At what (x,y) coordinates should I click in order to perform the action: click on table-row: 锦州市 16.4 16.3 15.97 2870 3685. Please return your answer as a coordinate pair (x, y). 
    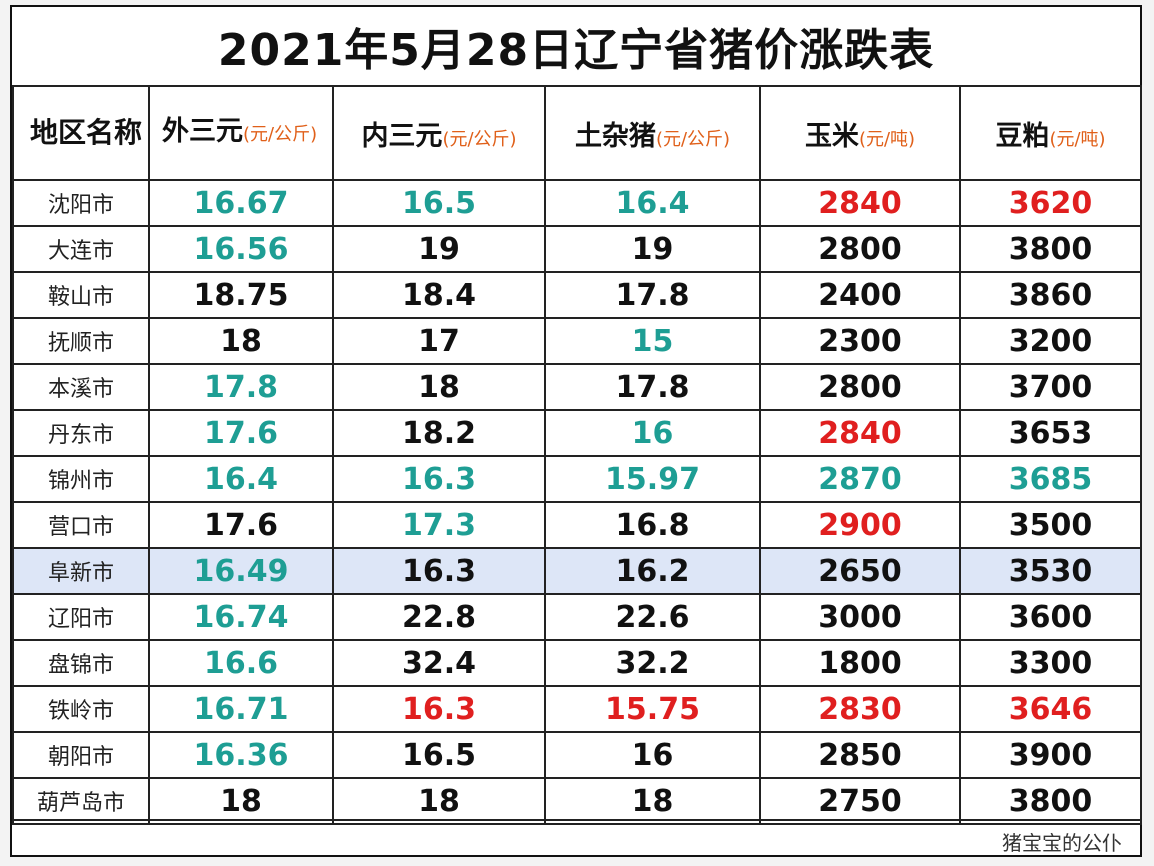
    Looking at the image, I should click on (577, 479).